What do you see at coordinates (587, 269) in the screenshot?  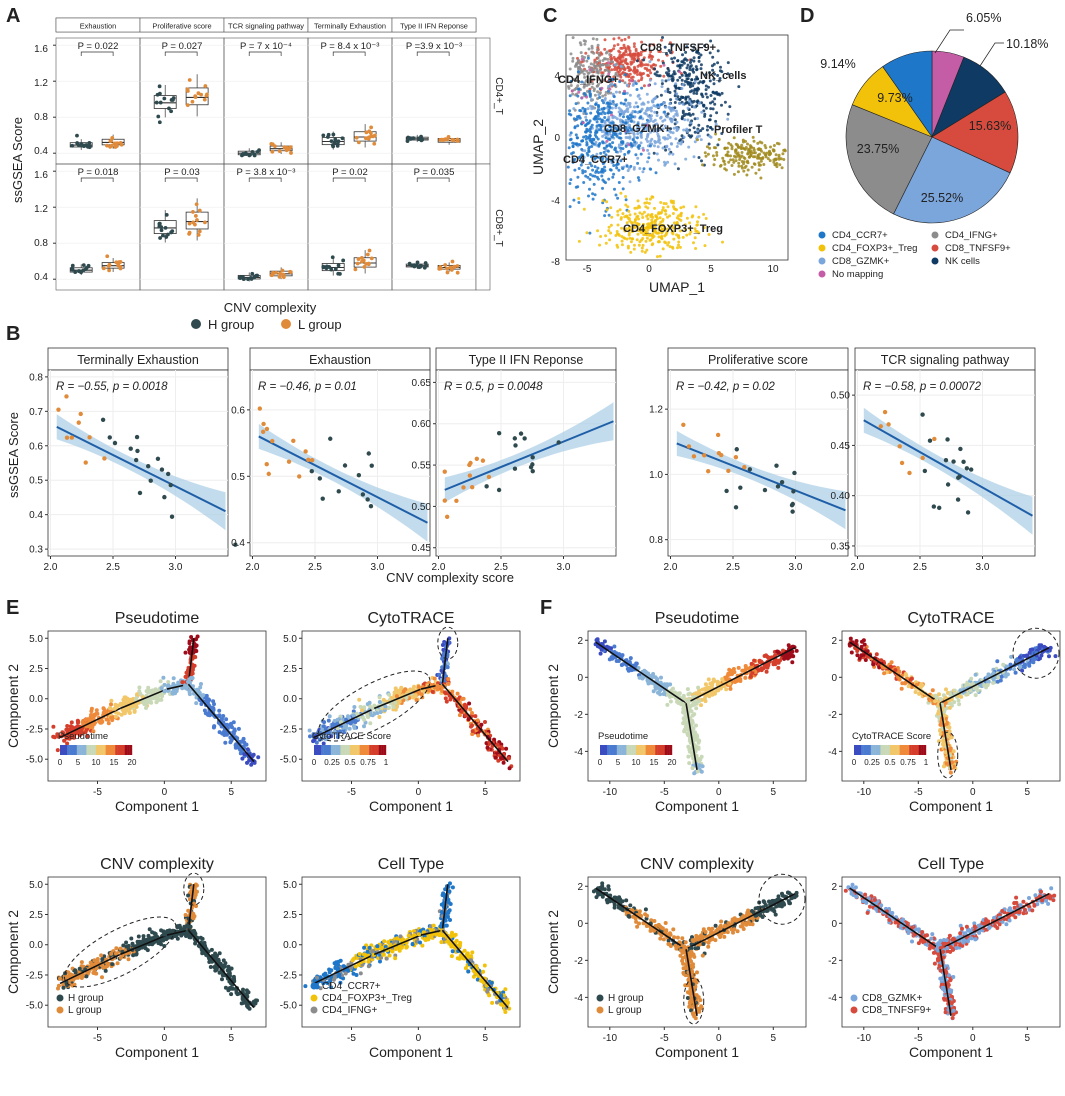 I see `c-xtick: -5` at bounding box center [587, 269].